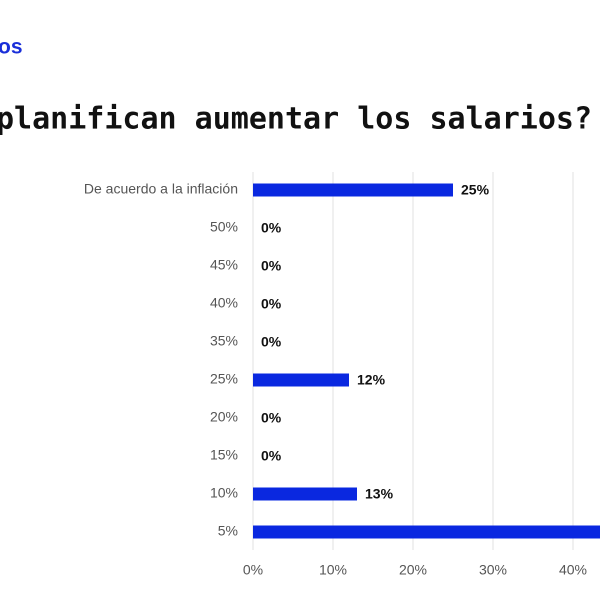 This screenshot has height=600, width=600. Describe the element at coordinates (224, 341) in the screenshot. I see `y-tick-label: 35%` at that location.